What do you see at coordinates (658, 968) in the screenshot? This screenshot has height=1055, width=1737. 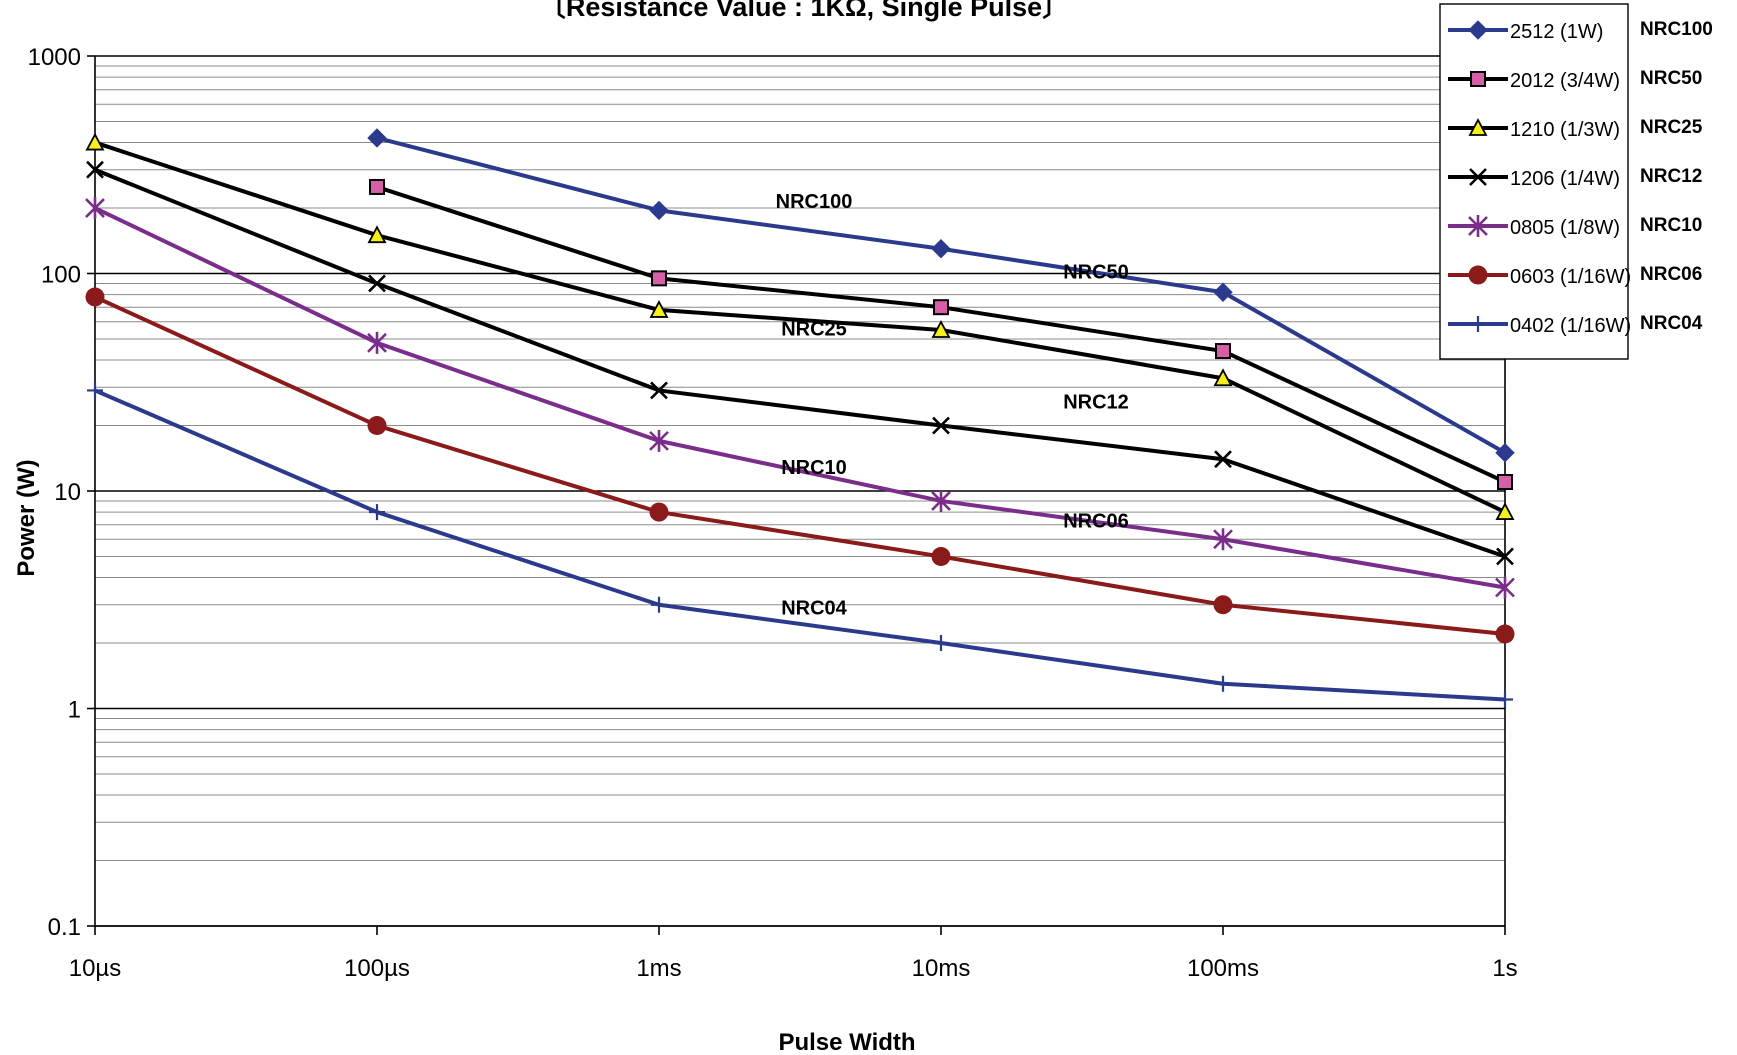 I see `x-tick-label: 1ms` at bounding box center [658, 968].